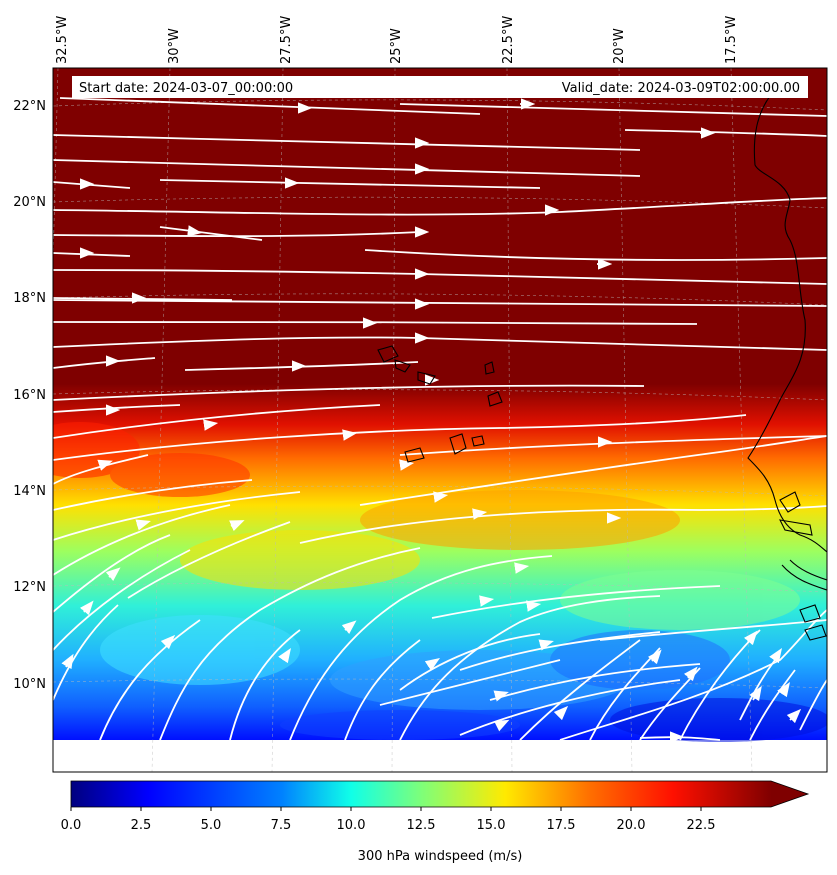 This screenshot has height=875, width=837. I want to click on lon-label-22.5w: 22.5°W, so click(508, 40).